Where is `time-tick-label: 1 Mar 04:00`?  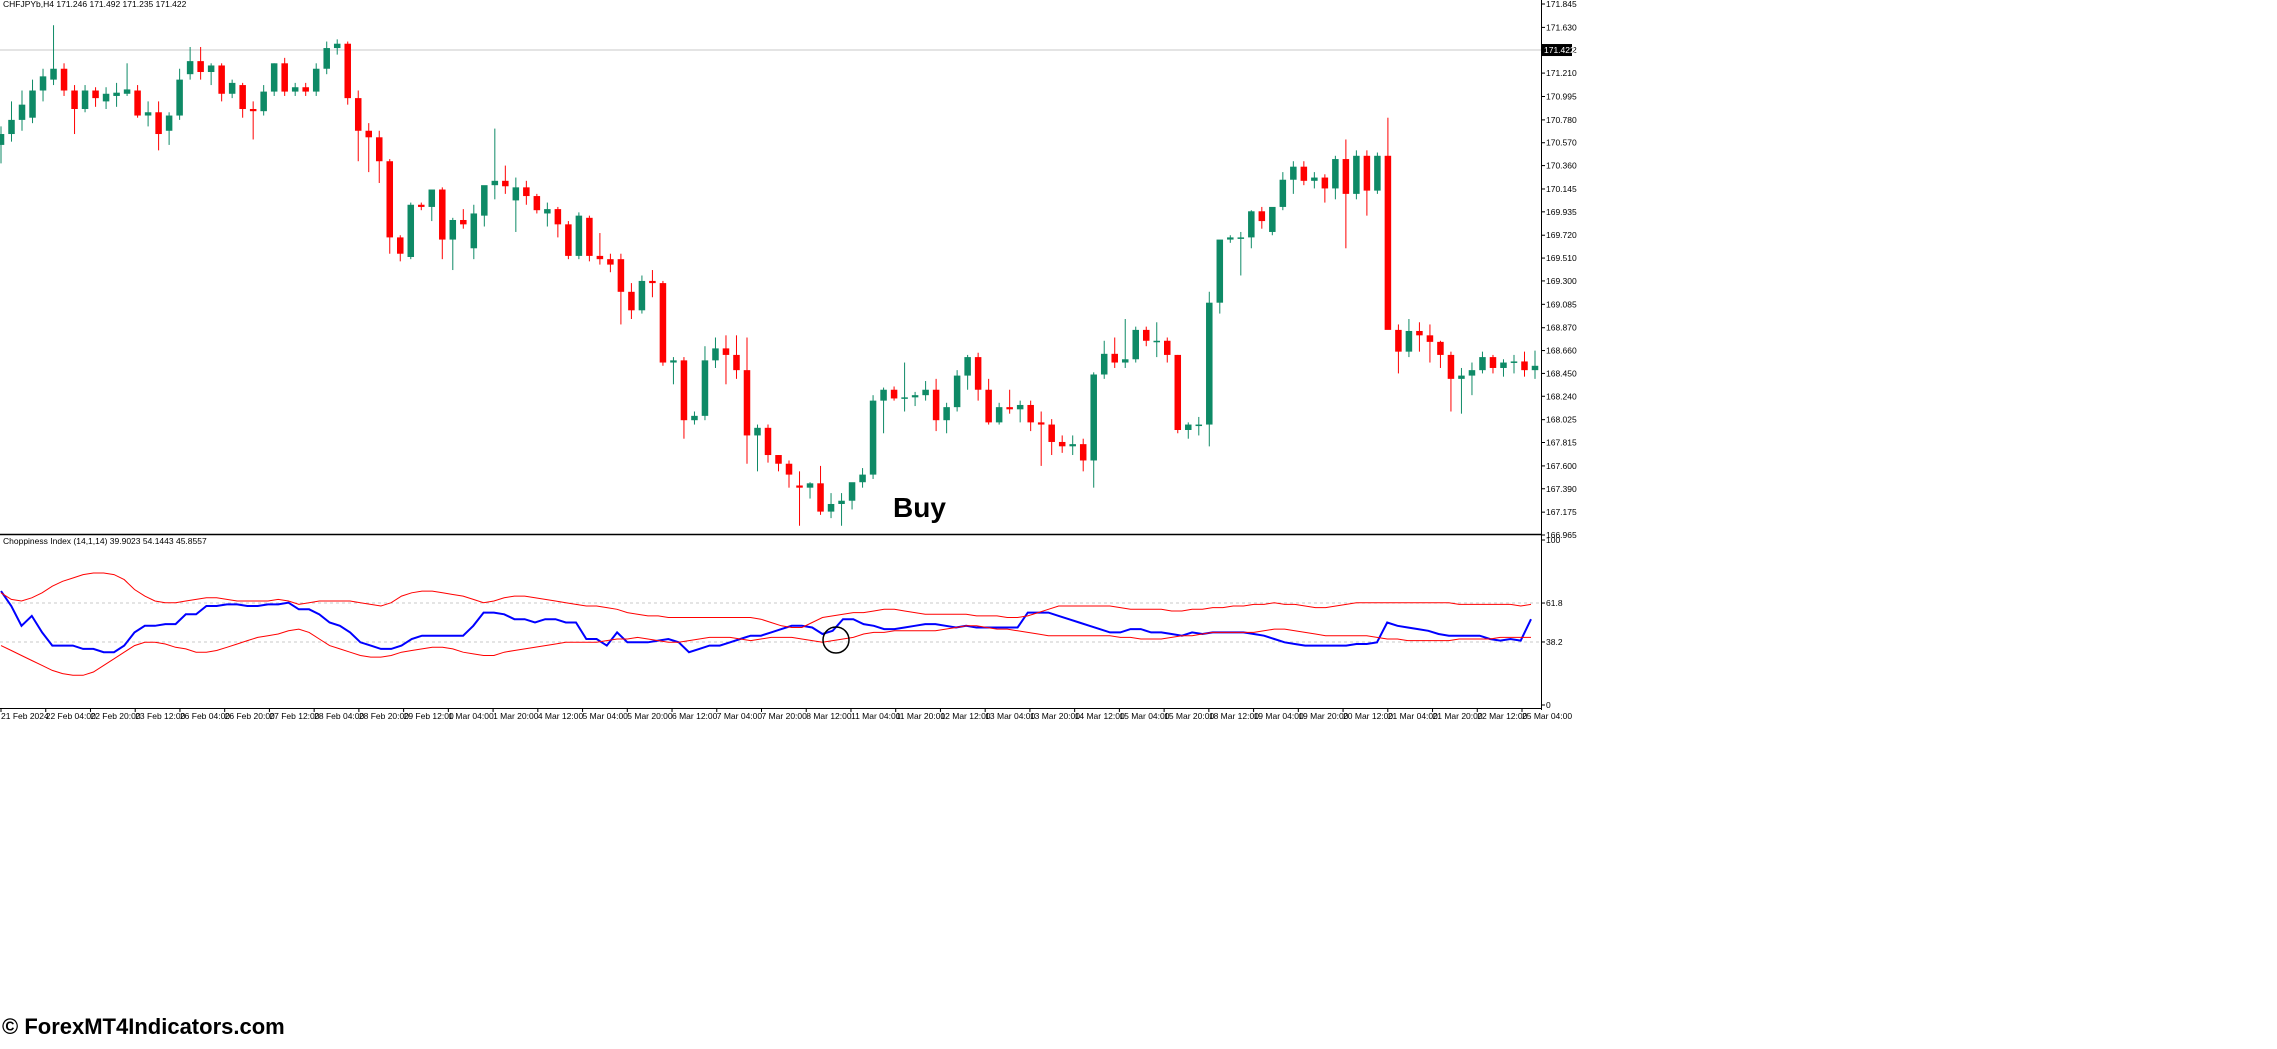 time-tick-label: 1 Mar 04:00 is located at coordinates (471, 716).